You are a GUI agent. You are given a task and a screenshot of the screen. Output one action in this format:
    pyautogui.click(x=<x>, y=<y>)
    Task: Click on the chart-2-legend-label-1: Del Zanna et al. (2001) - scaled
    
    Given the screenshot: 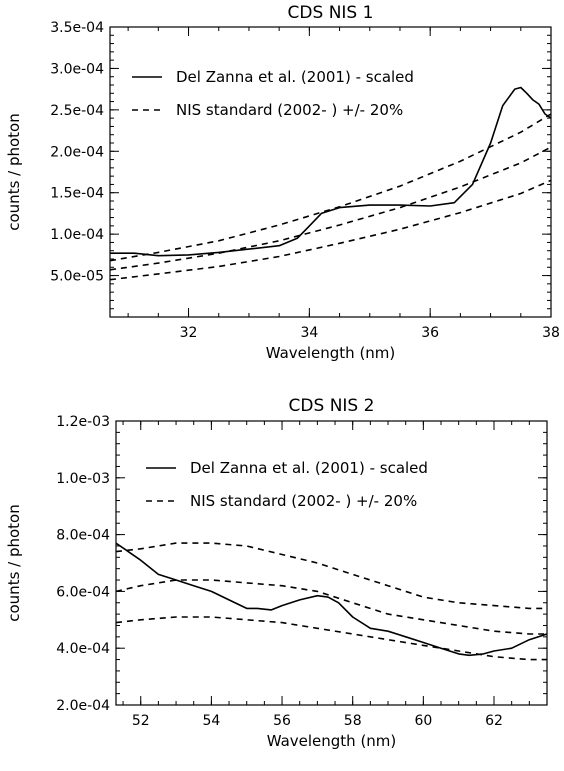 What is the action you would take?
    pyautogui.click(x=309, y=468)
    